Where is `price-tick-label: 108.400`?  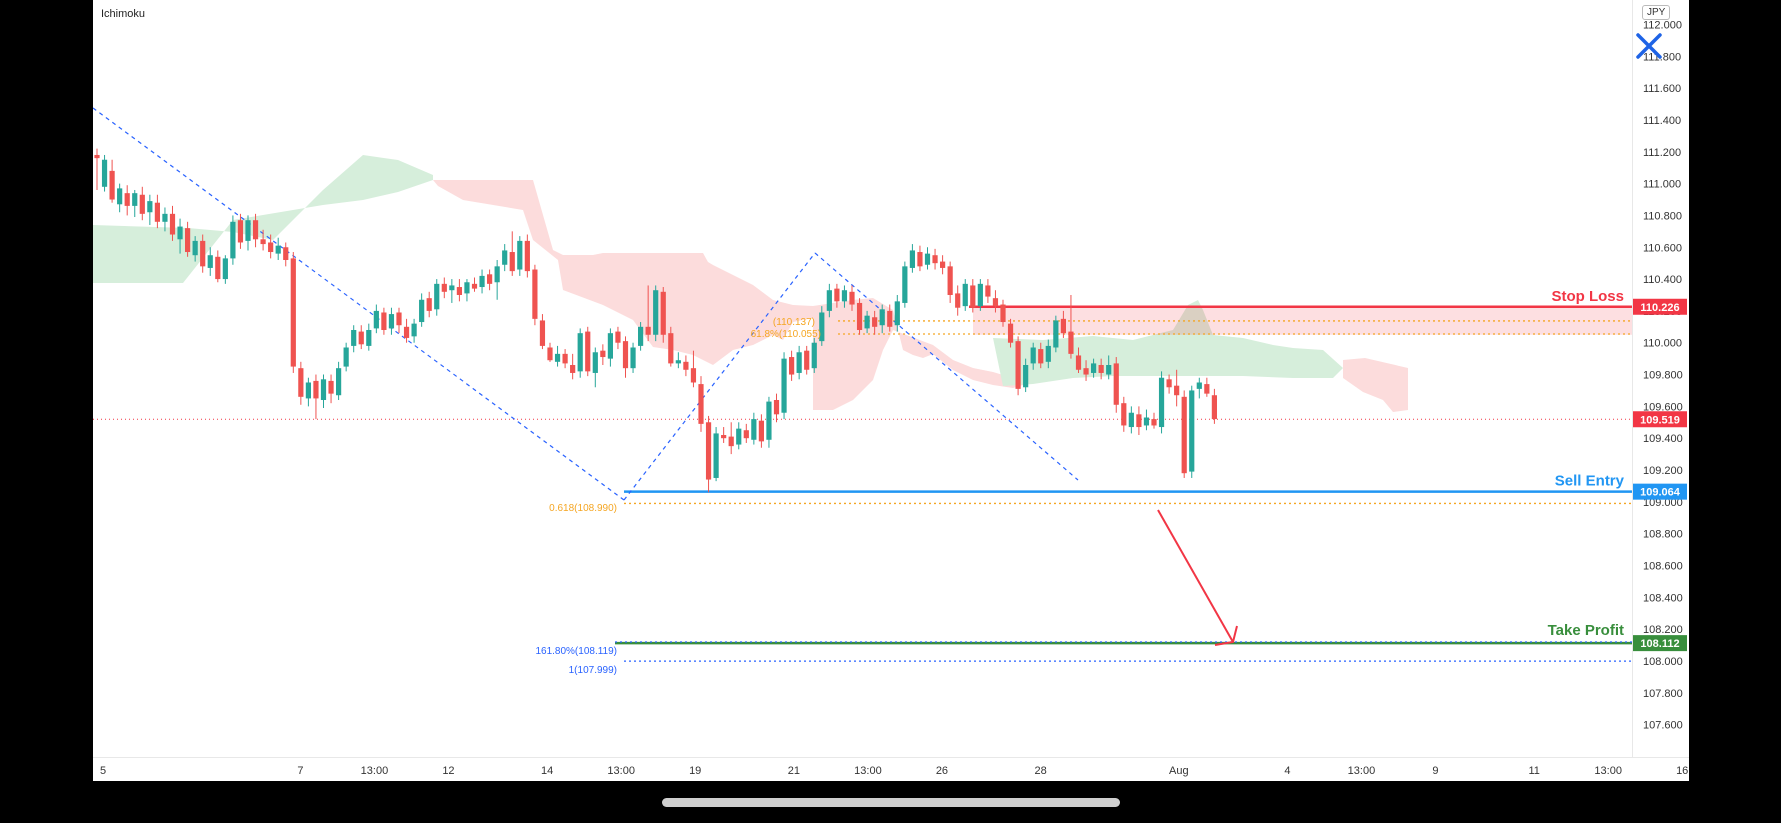
price-tick-label: 108.400 is located at coordinates (1663, 598).